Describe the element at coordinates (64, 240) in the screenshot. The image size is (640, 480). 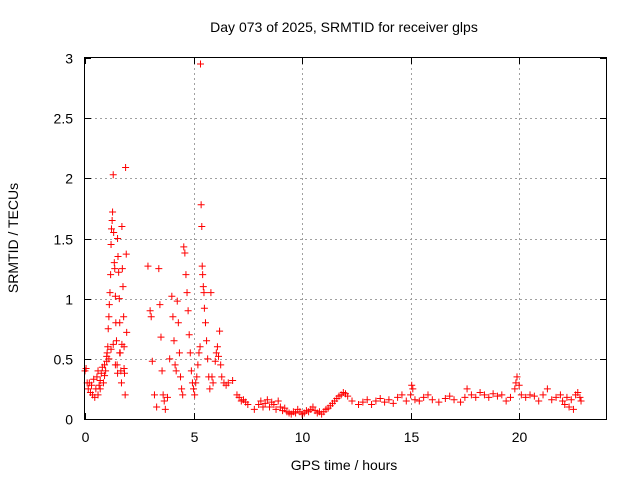
I see `y-tick-label: 1.5` at that location.